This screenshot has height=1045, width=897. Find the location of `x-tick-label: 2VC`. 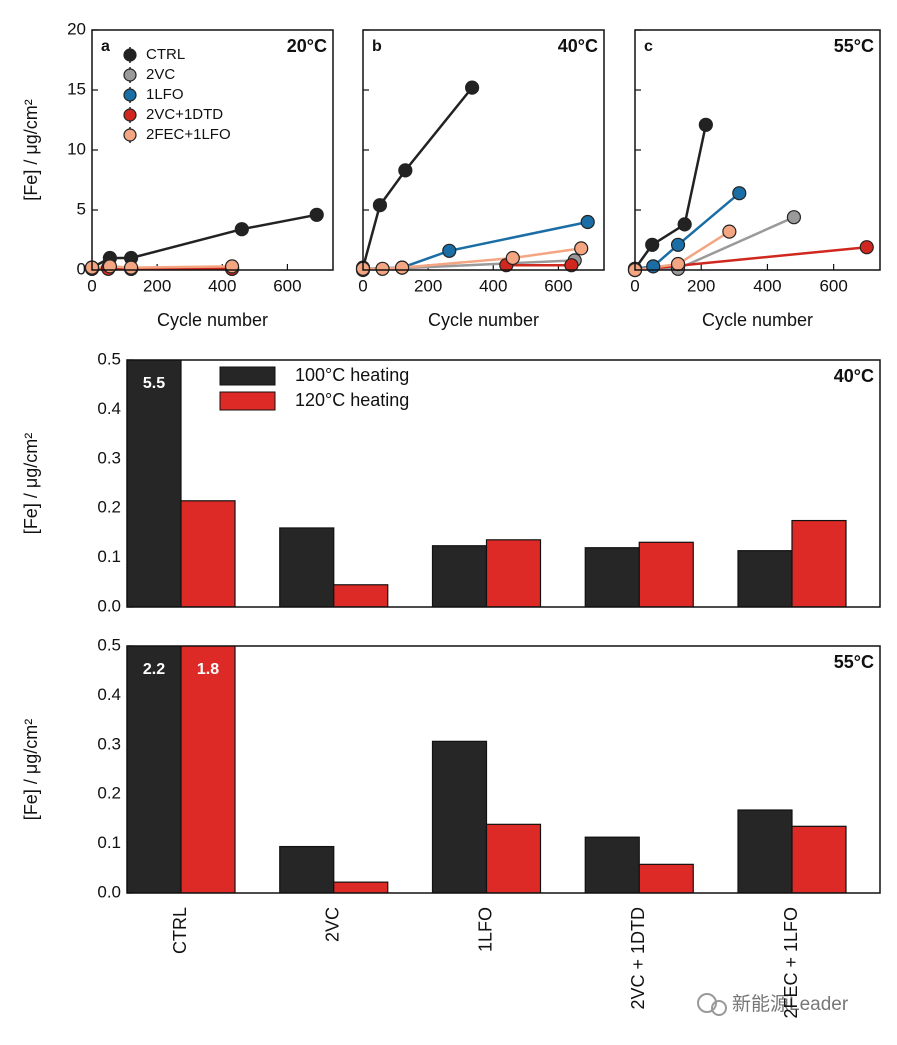

x-tick-label: 2VC is located at coordinates (333, 924).